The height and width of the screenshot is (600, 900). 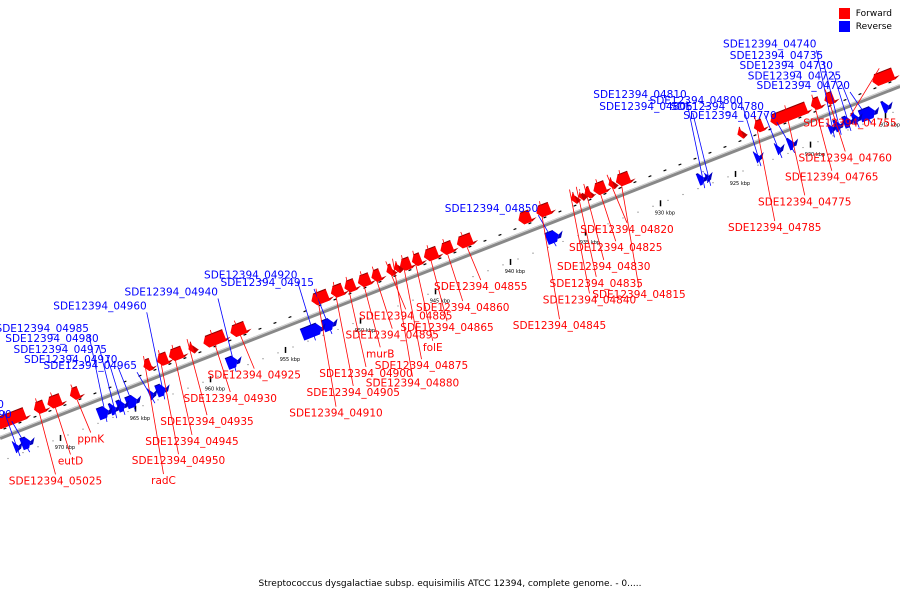 What do you see at coordinates (392, 336) in the screenshot?
I see `gene-label: SDE12394_04895` at bounding box center [392, 336].